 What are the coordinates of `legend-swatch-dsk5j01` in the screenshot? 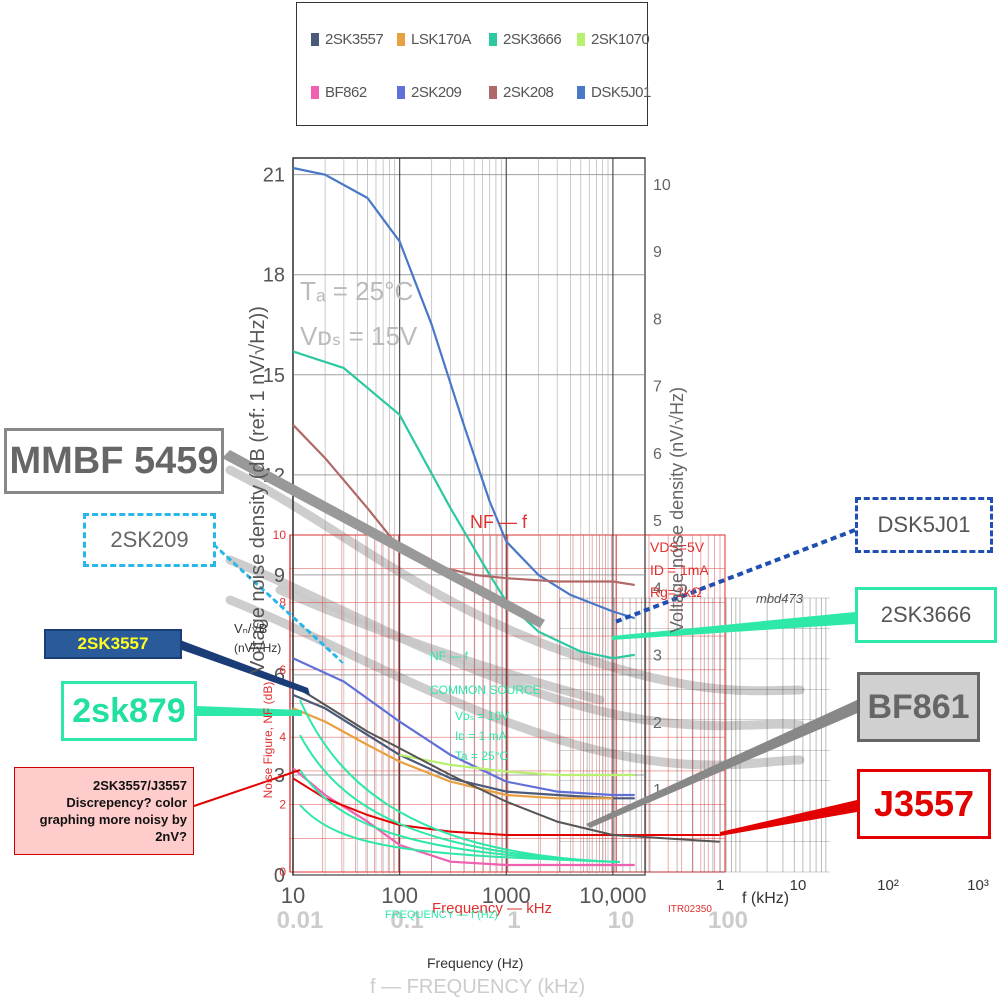 It's located at (581, 92).